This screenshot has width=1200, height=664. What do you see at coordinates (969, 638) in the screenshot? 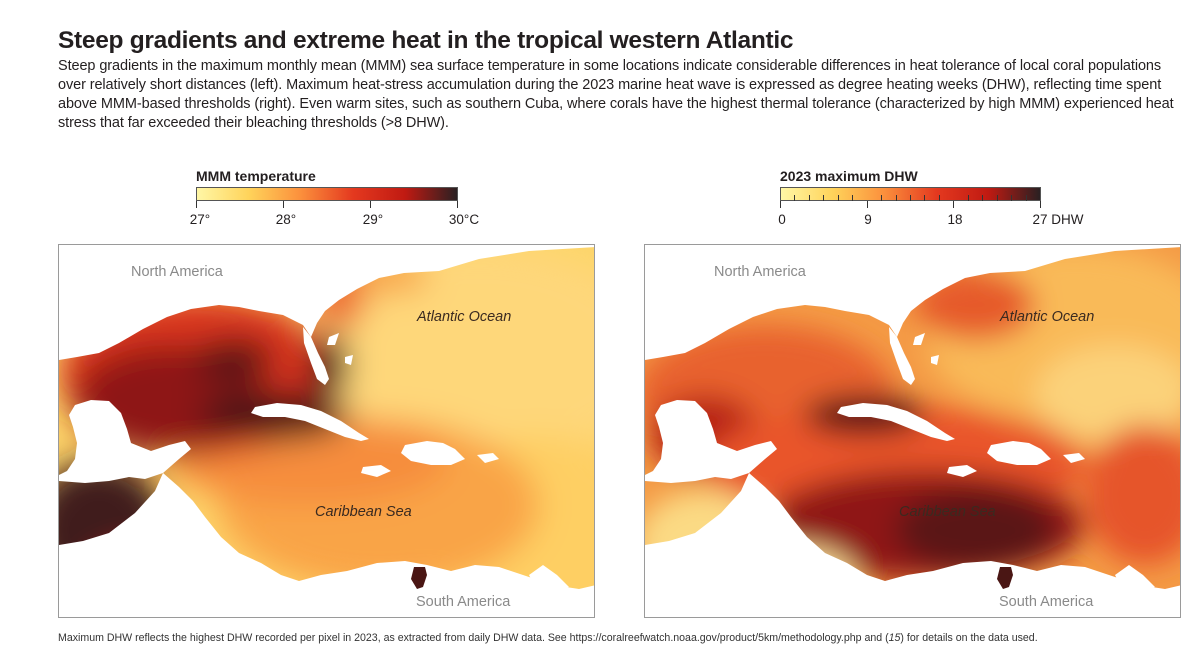
I see `footnote-text-end: ) for details on the data used.` at bounding box center [969, 638].